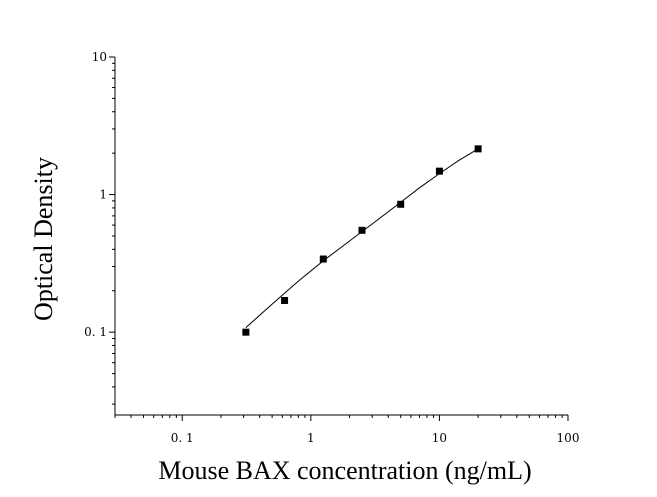 This screenshot has height=497, width=657. Describe the element at coordinates (43, 239) in the screenshot. I see `y-axis-label: Optical Density` at that location.